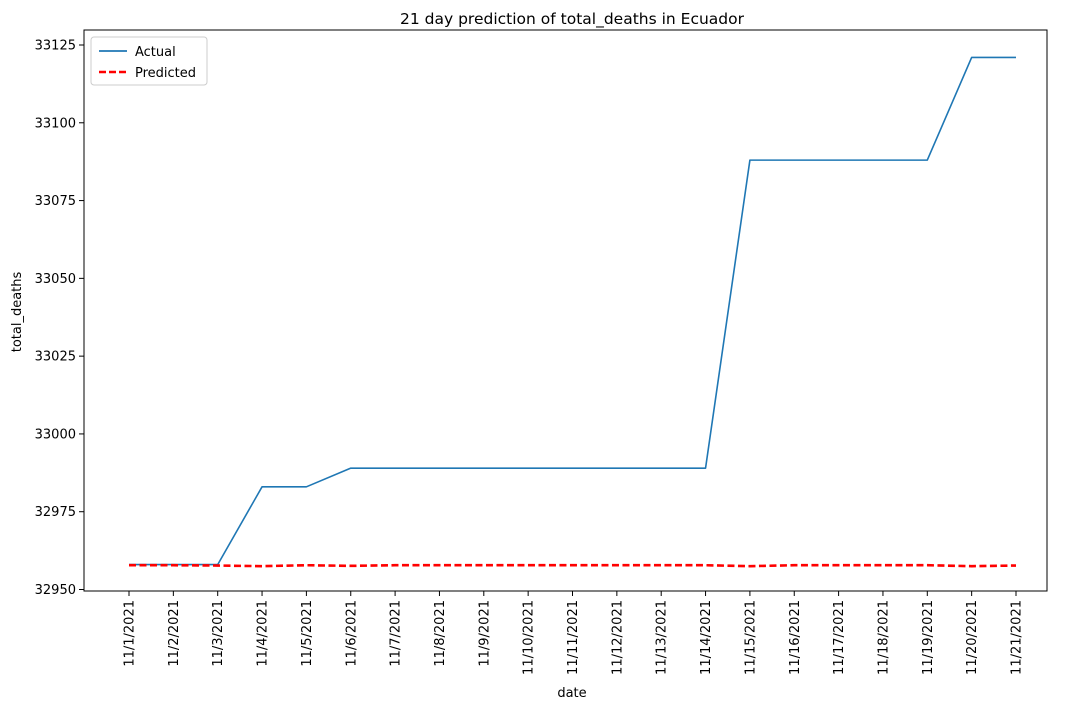 This screenshot has height=709, width=1070. What do you see at coordinates (795, 637) in the screenshot?
I see `x-tick-label: 11/16/2021` at bounding box center [795, 637].